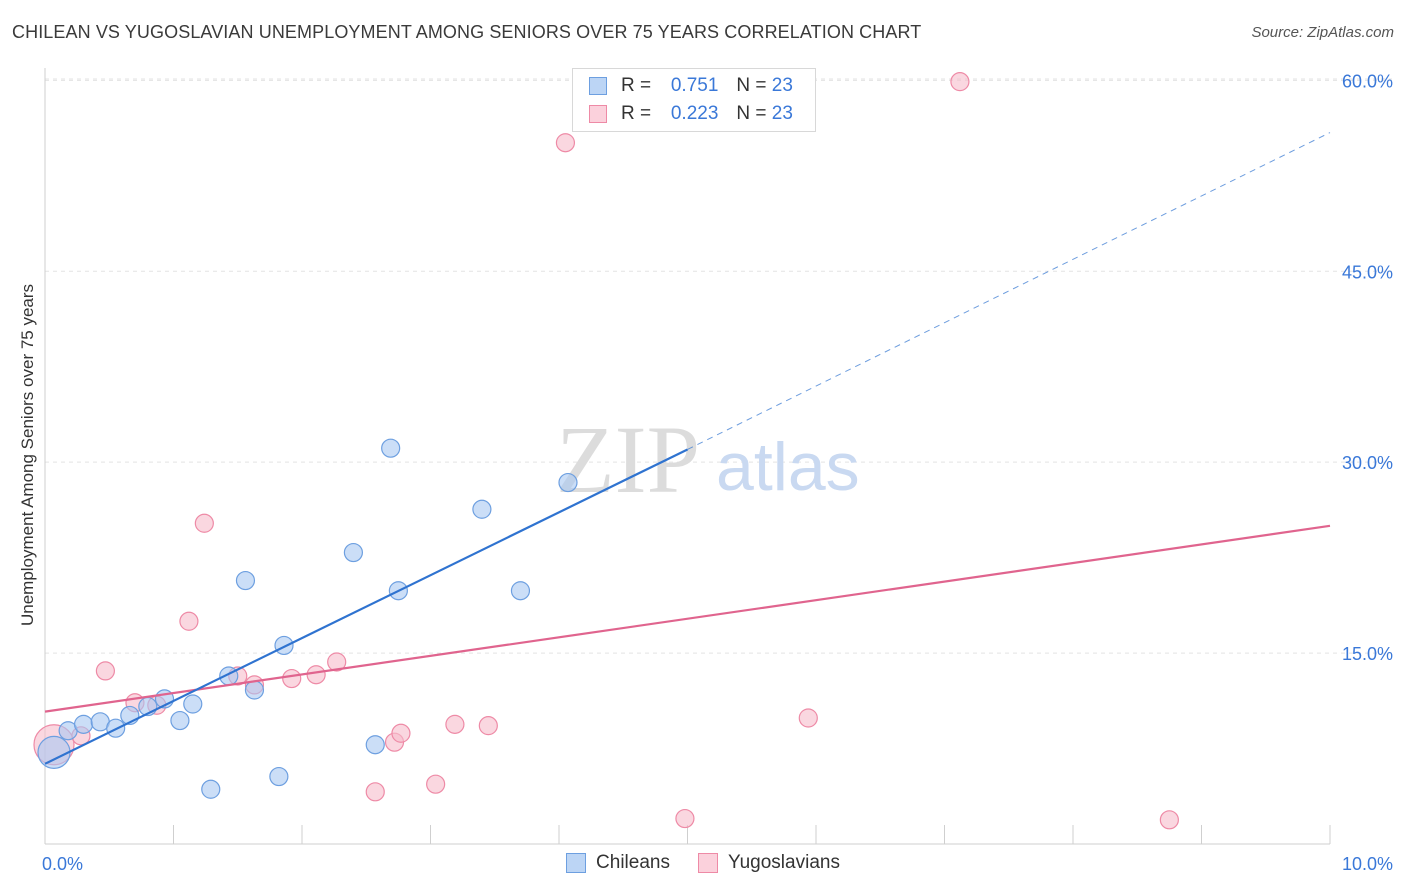 This screenshot has width=1406, height=892. What do you see at coordinates (694, 113) in the screenshot?
I see `r-value: 0.223` at bounding box center [694, 113].